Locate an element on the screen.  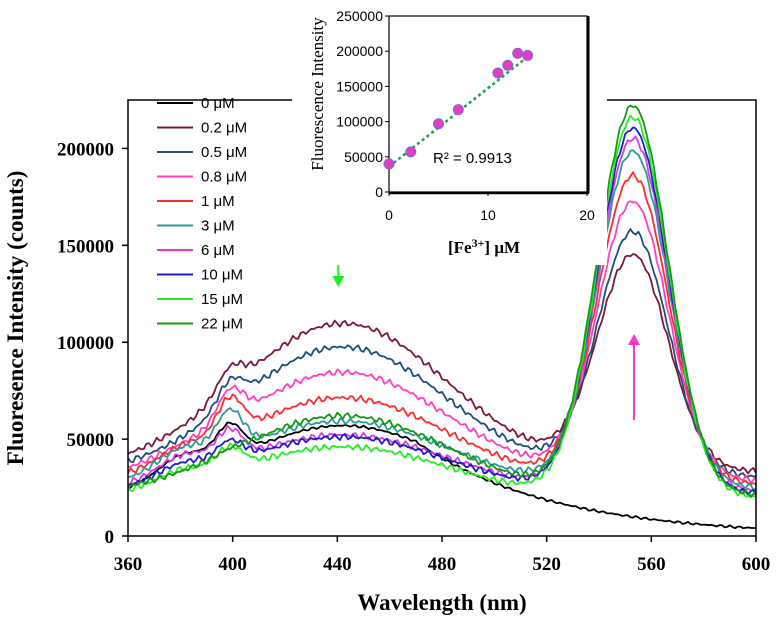
legend-label: 22 μM is located at coordinates (222, 324).